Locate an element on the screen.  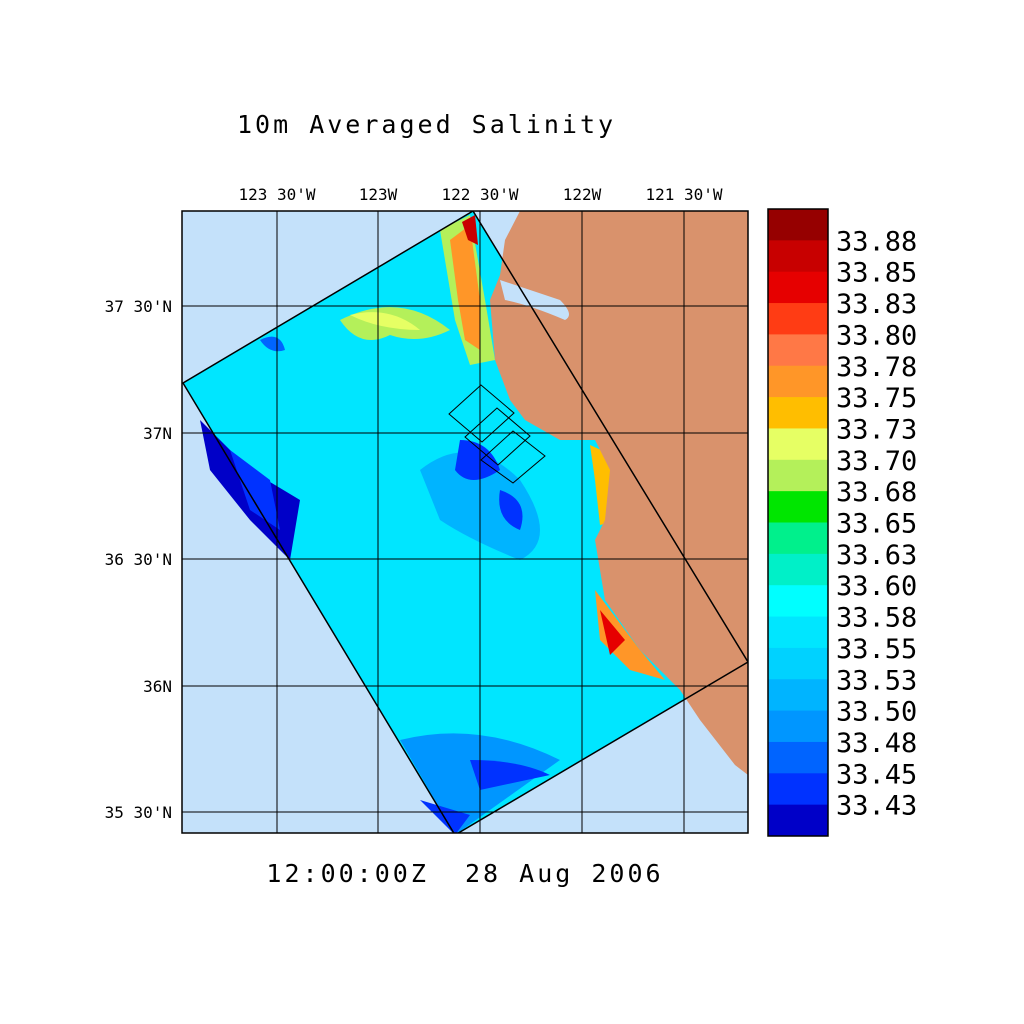
bay is located at coordinates (534, 300).